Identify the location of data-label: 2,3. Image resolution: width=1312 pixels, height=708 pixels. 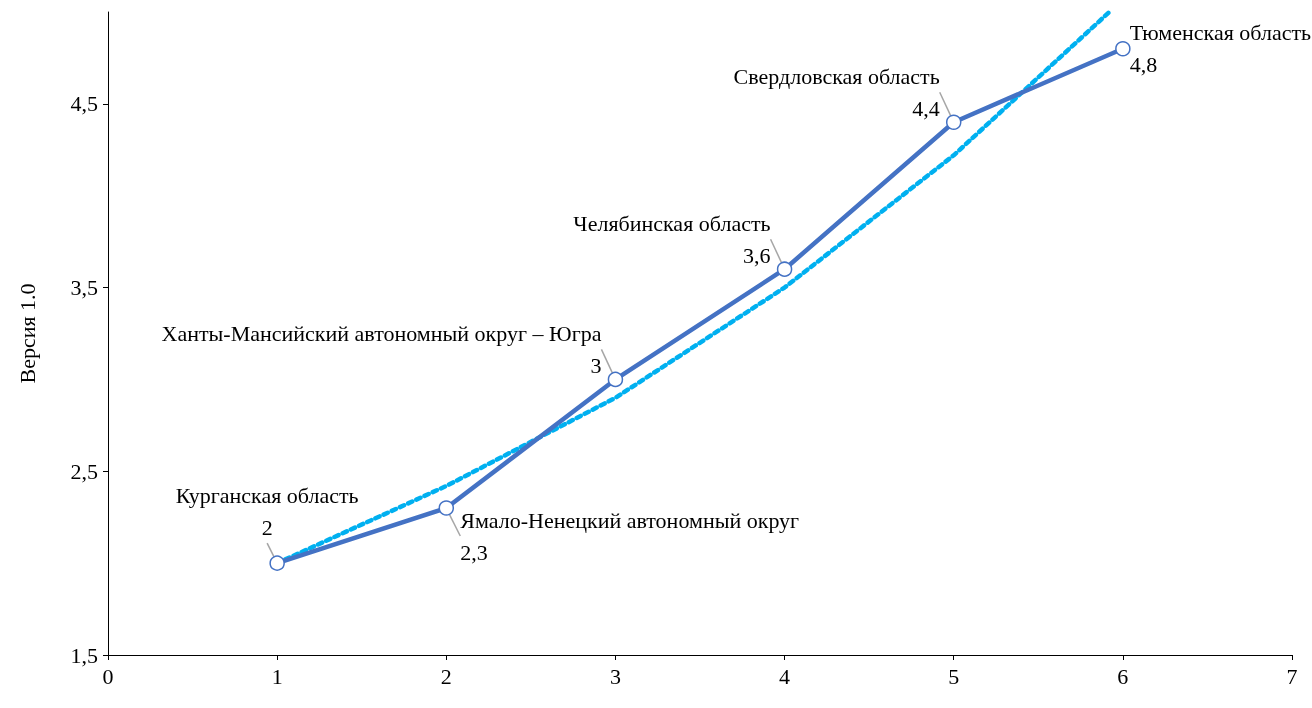
(474, 552).